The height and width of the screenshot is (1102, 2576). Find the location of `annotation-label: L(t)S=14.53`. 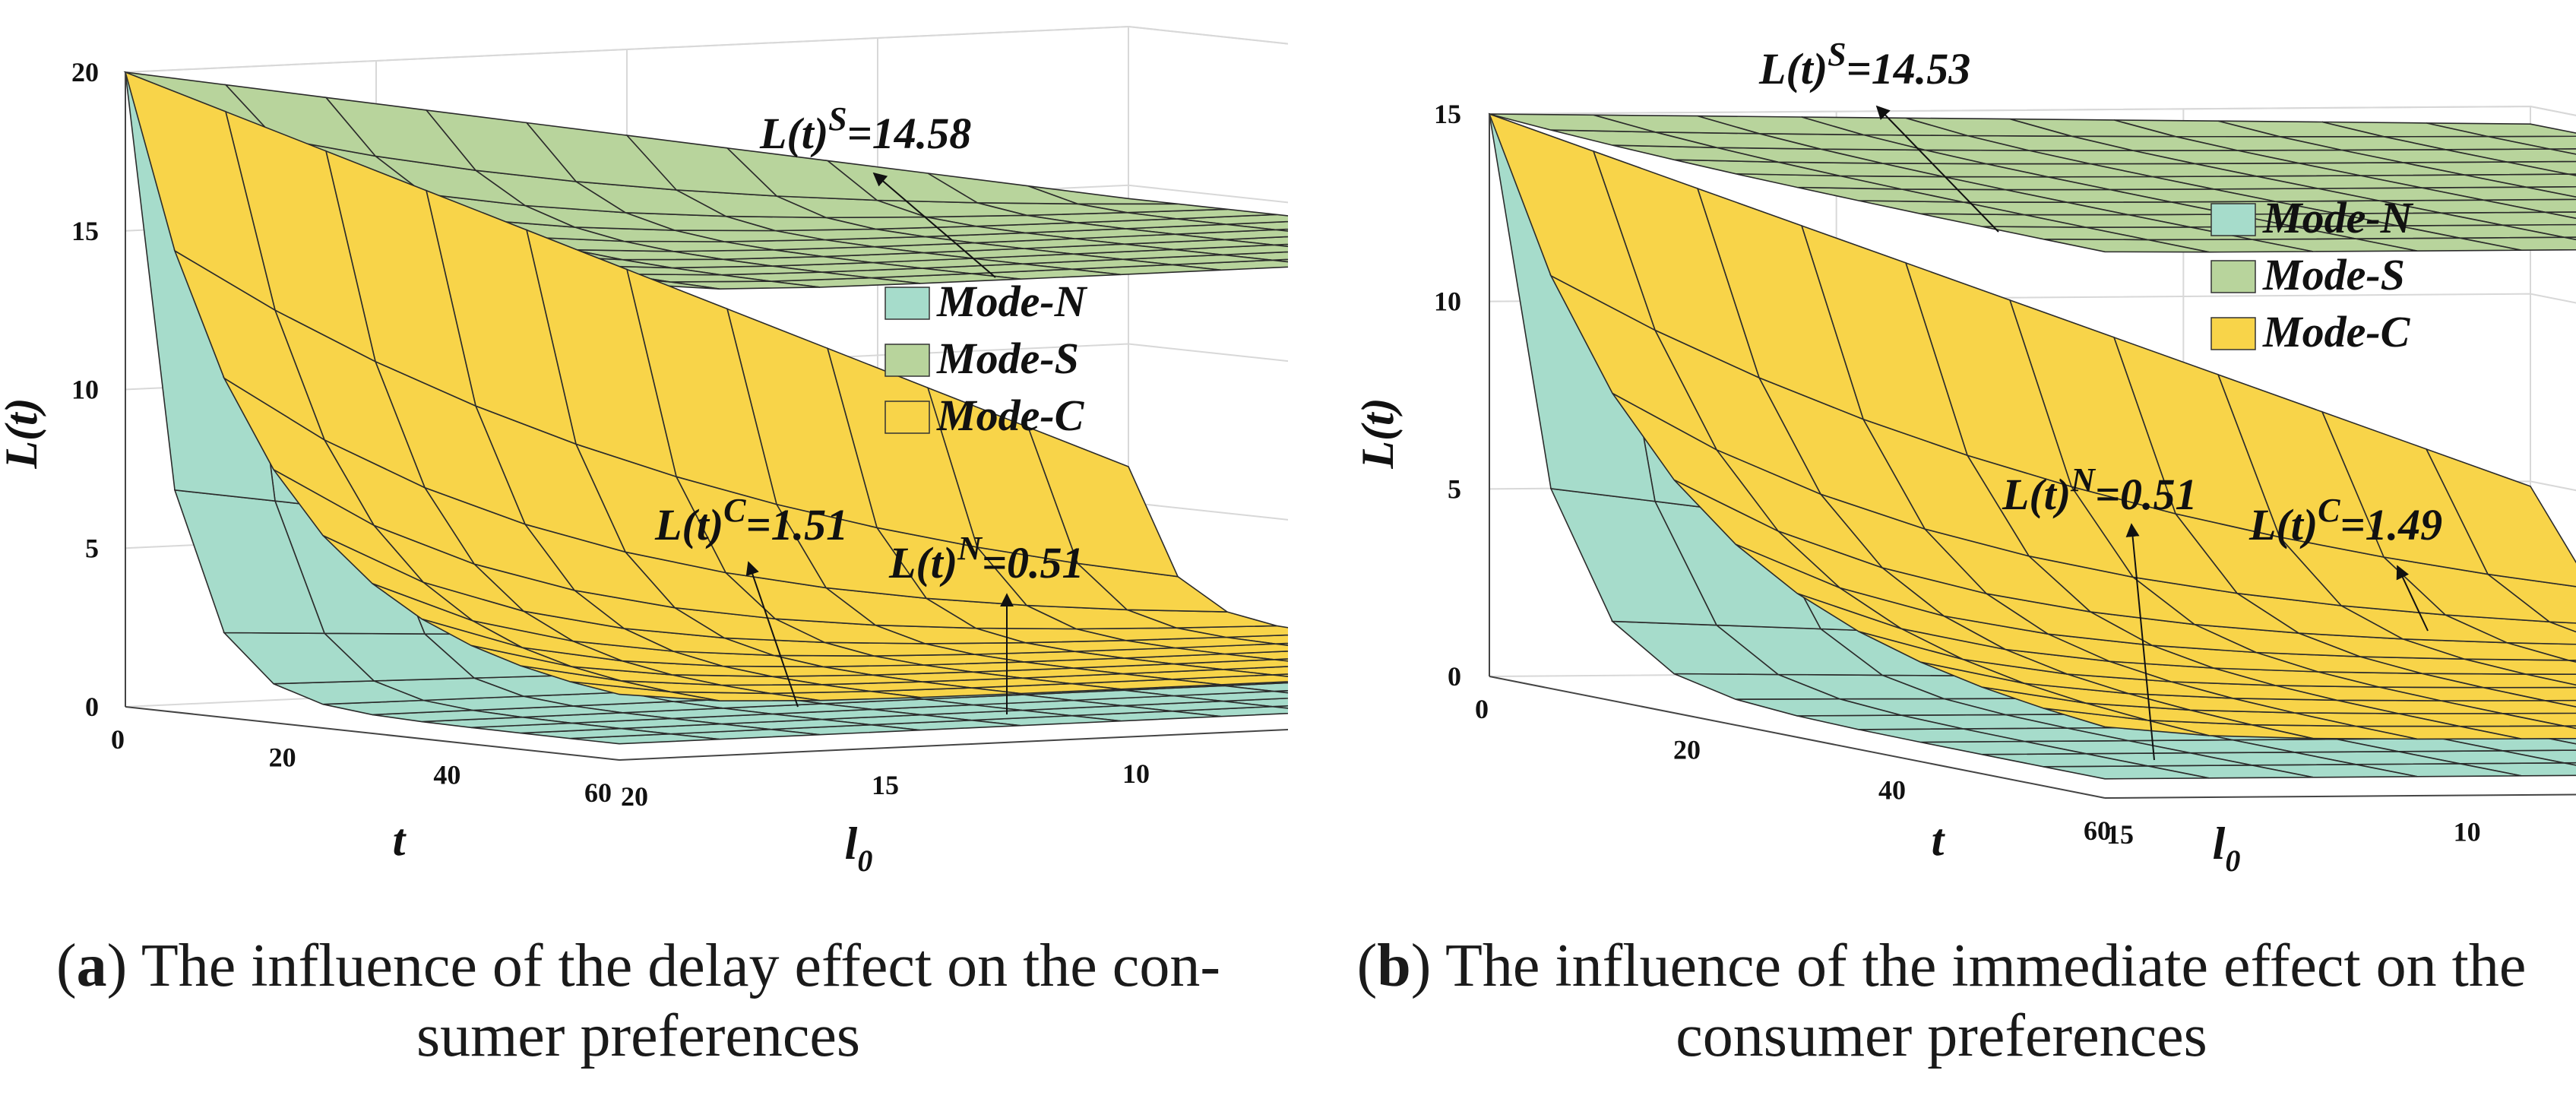

annotation-label: L(t)S=14.53 is located at coordinates (1864, 65).